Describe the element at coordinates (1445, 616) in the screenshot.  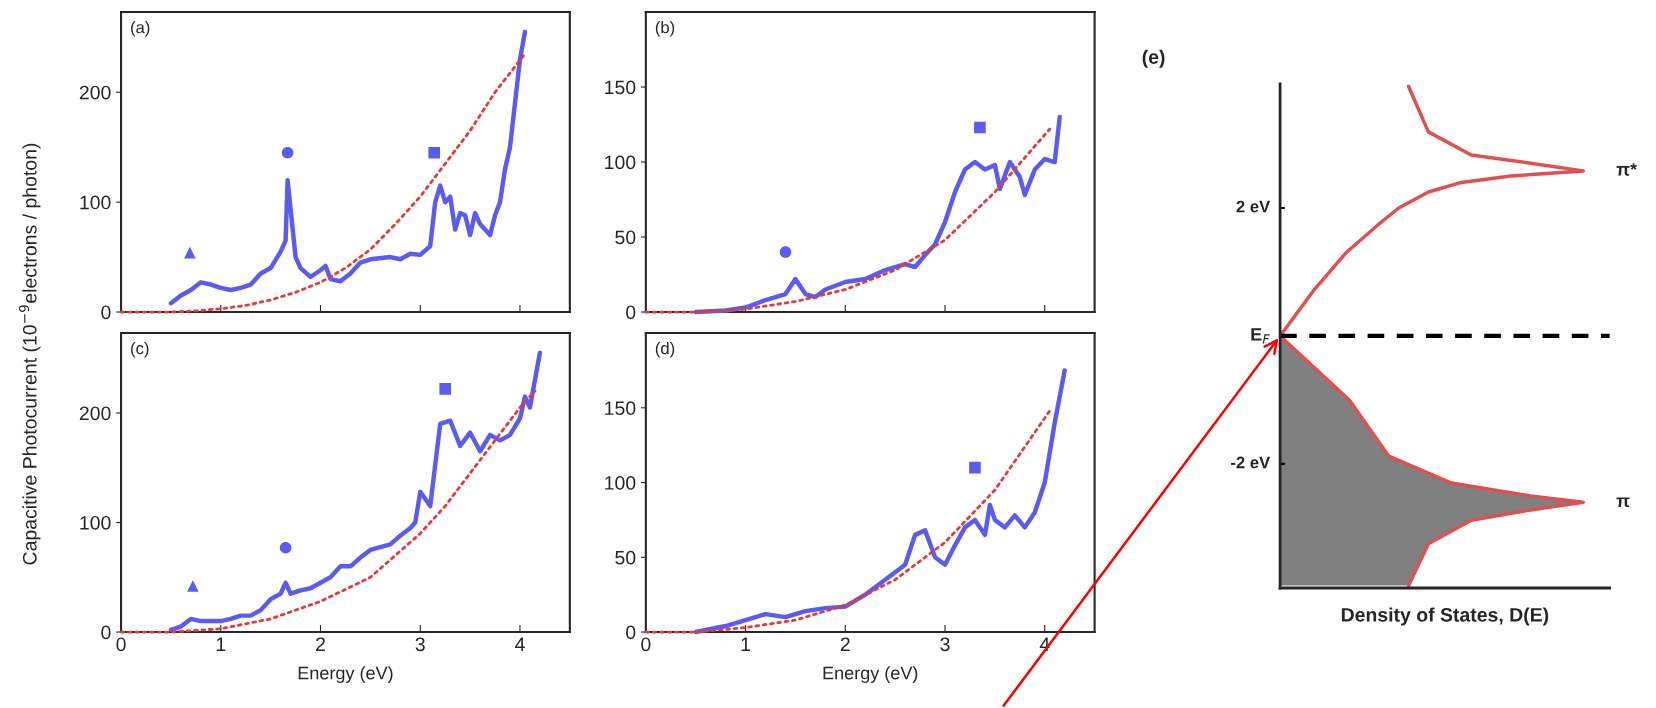
I see `text: Density of States, D(E)` at that location.